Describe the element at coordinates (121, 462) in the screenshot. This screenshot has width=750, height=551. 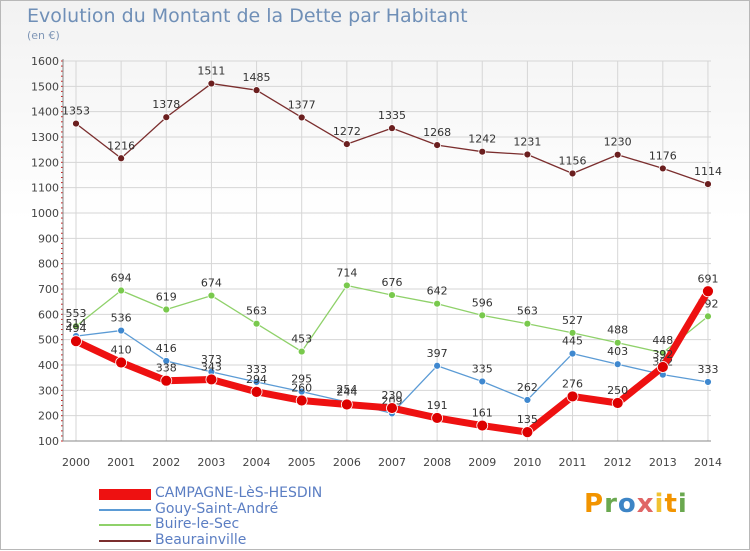
I see `x-tick-label: 2001` at that location.